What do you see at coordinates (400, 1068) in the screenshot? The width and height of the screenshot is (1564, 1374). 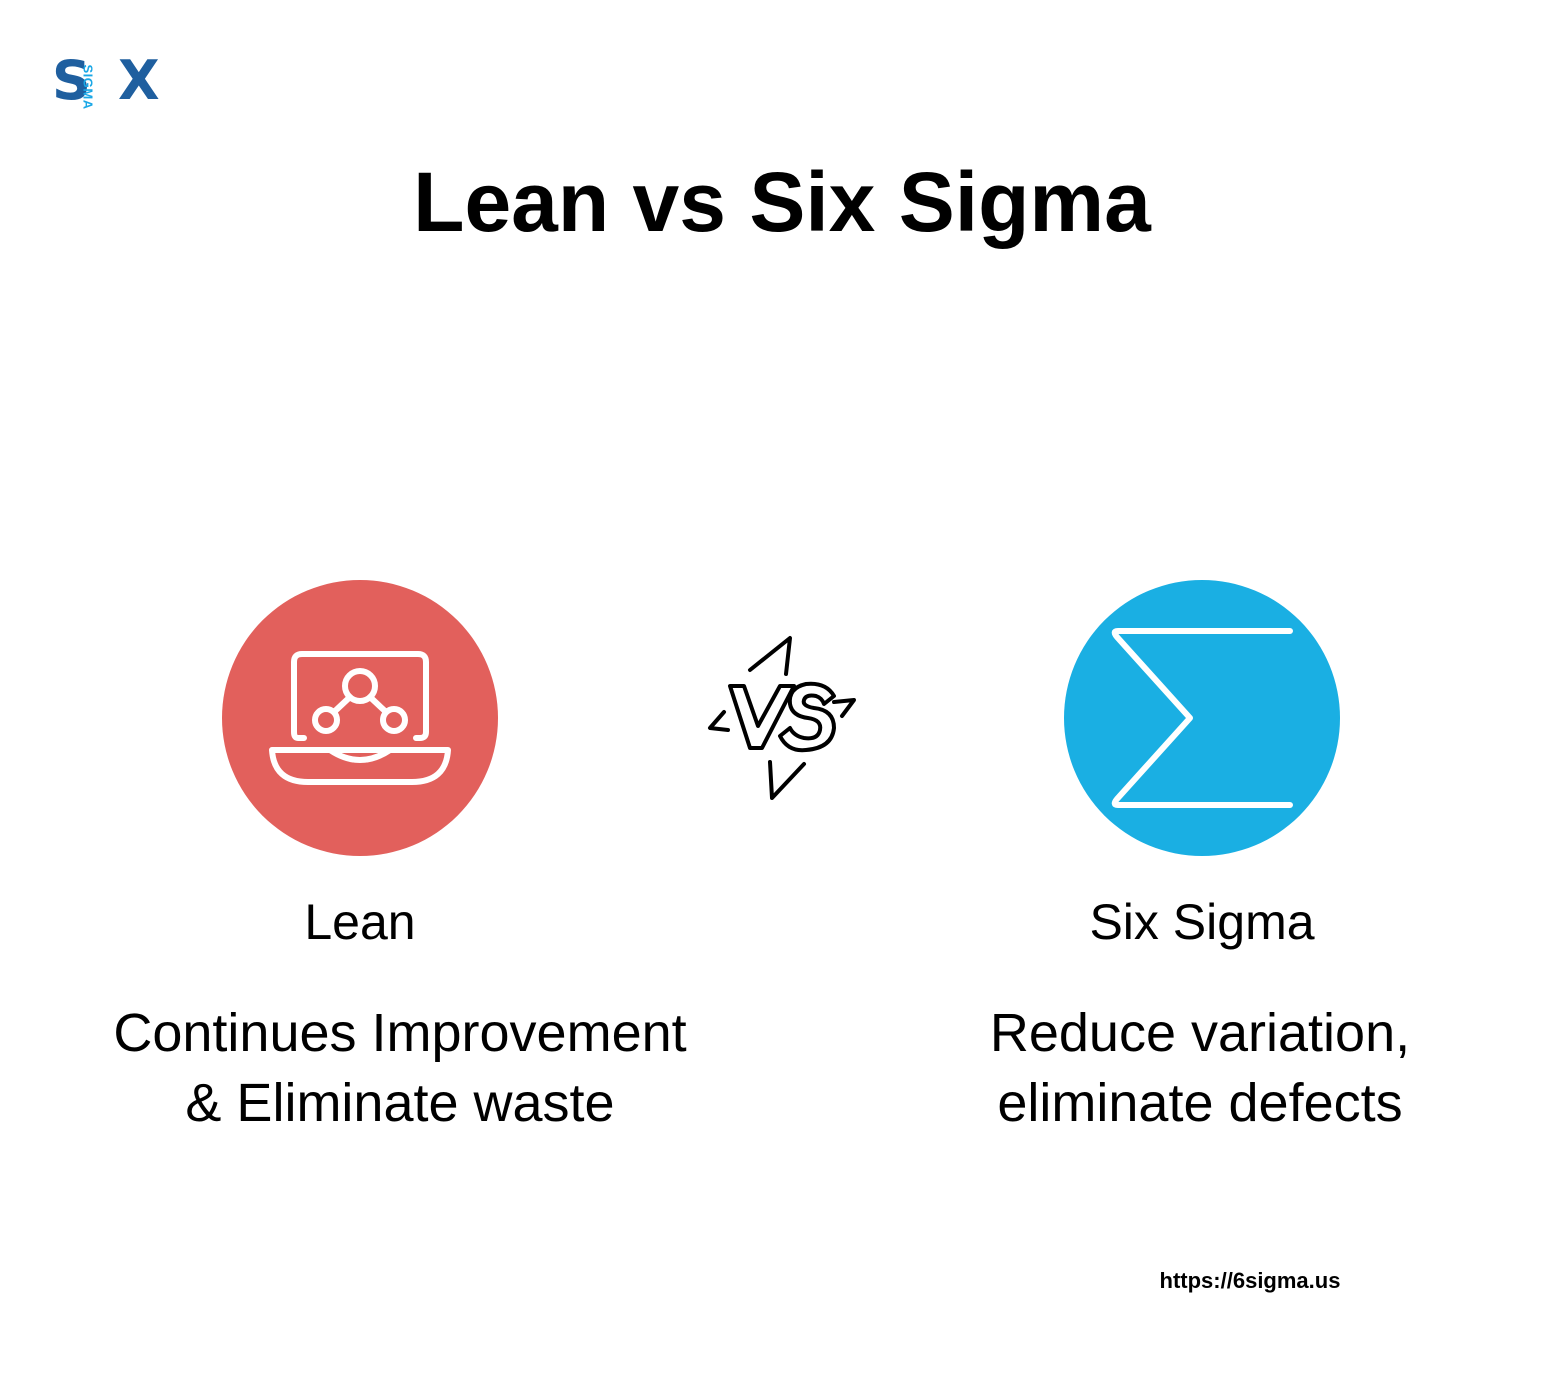 I see `lean-description: Continues Improvement & Eliminate waste` at bounding box center [400, 1068].